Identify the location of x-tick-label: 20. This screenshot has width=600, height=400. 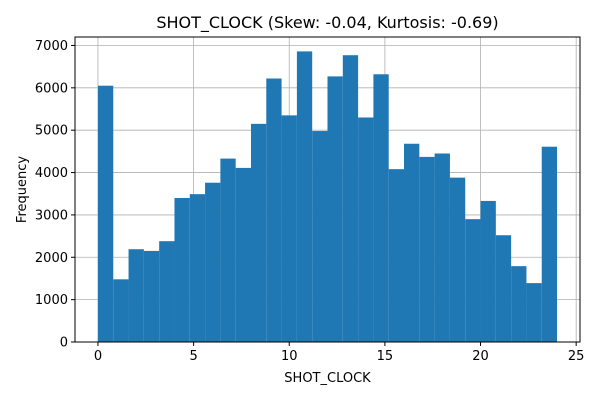
(480, 356).